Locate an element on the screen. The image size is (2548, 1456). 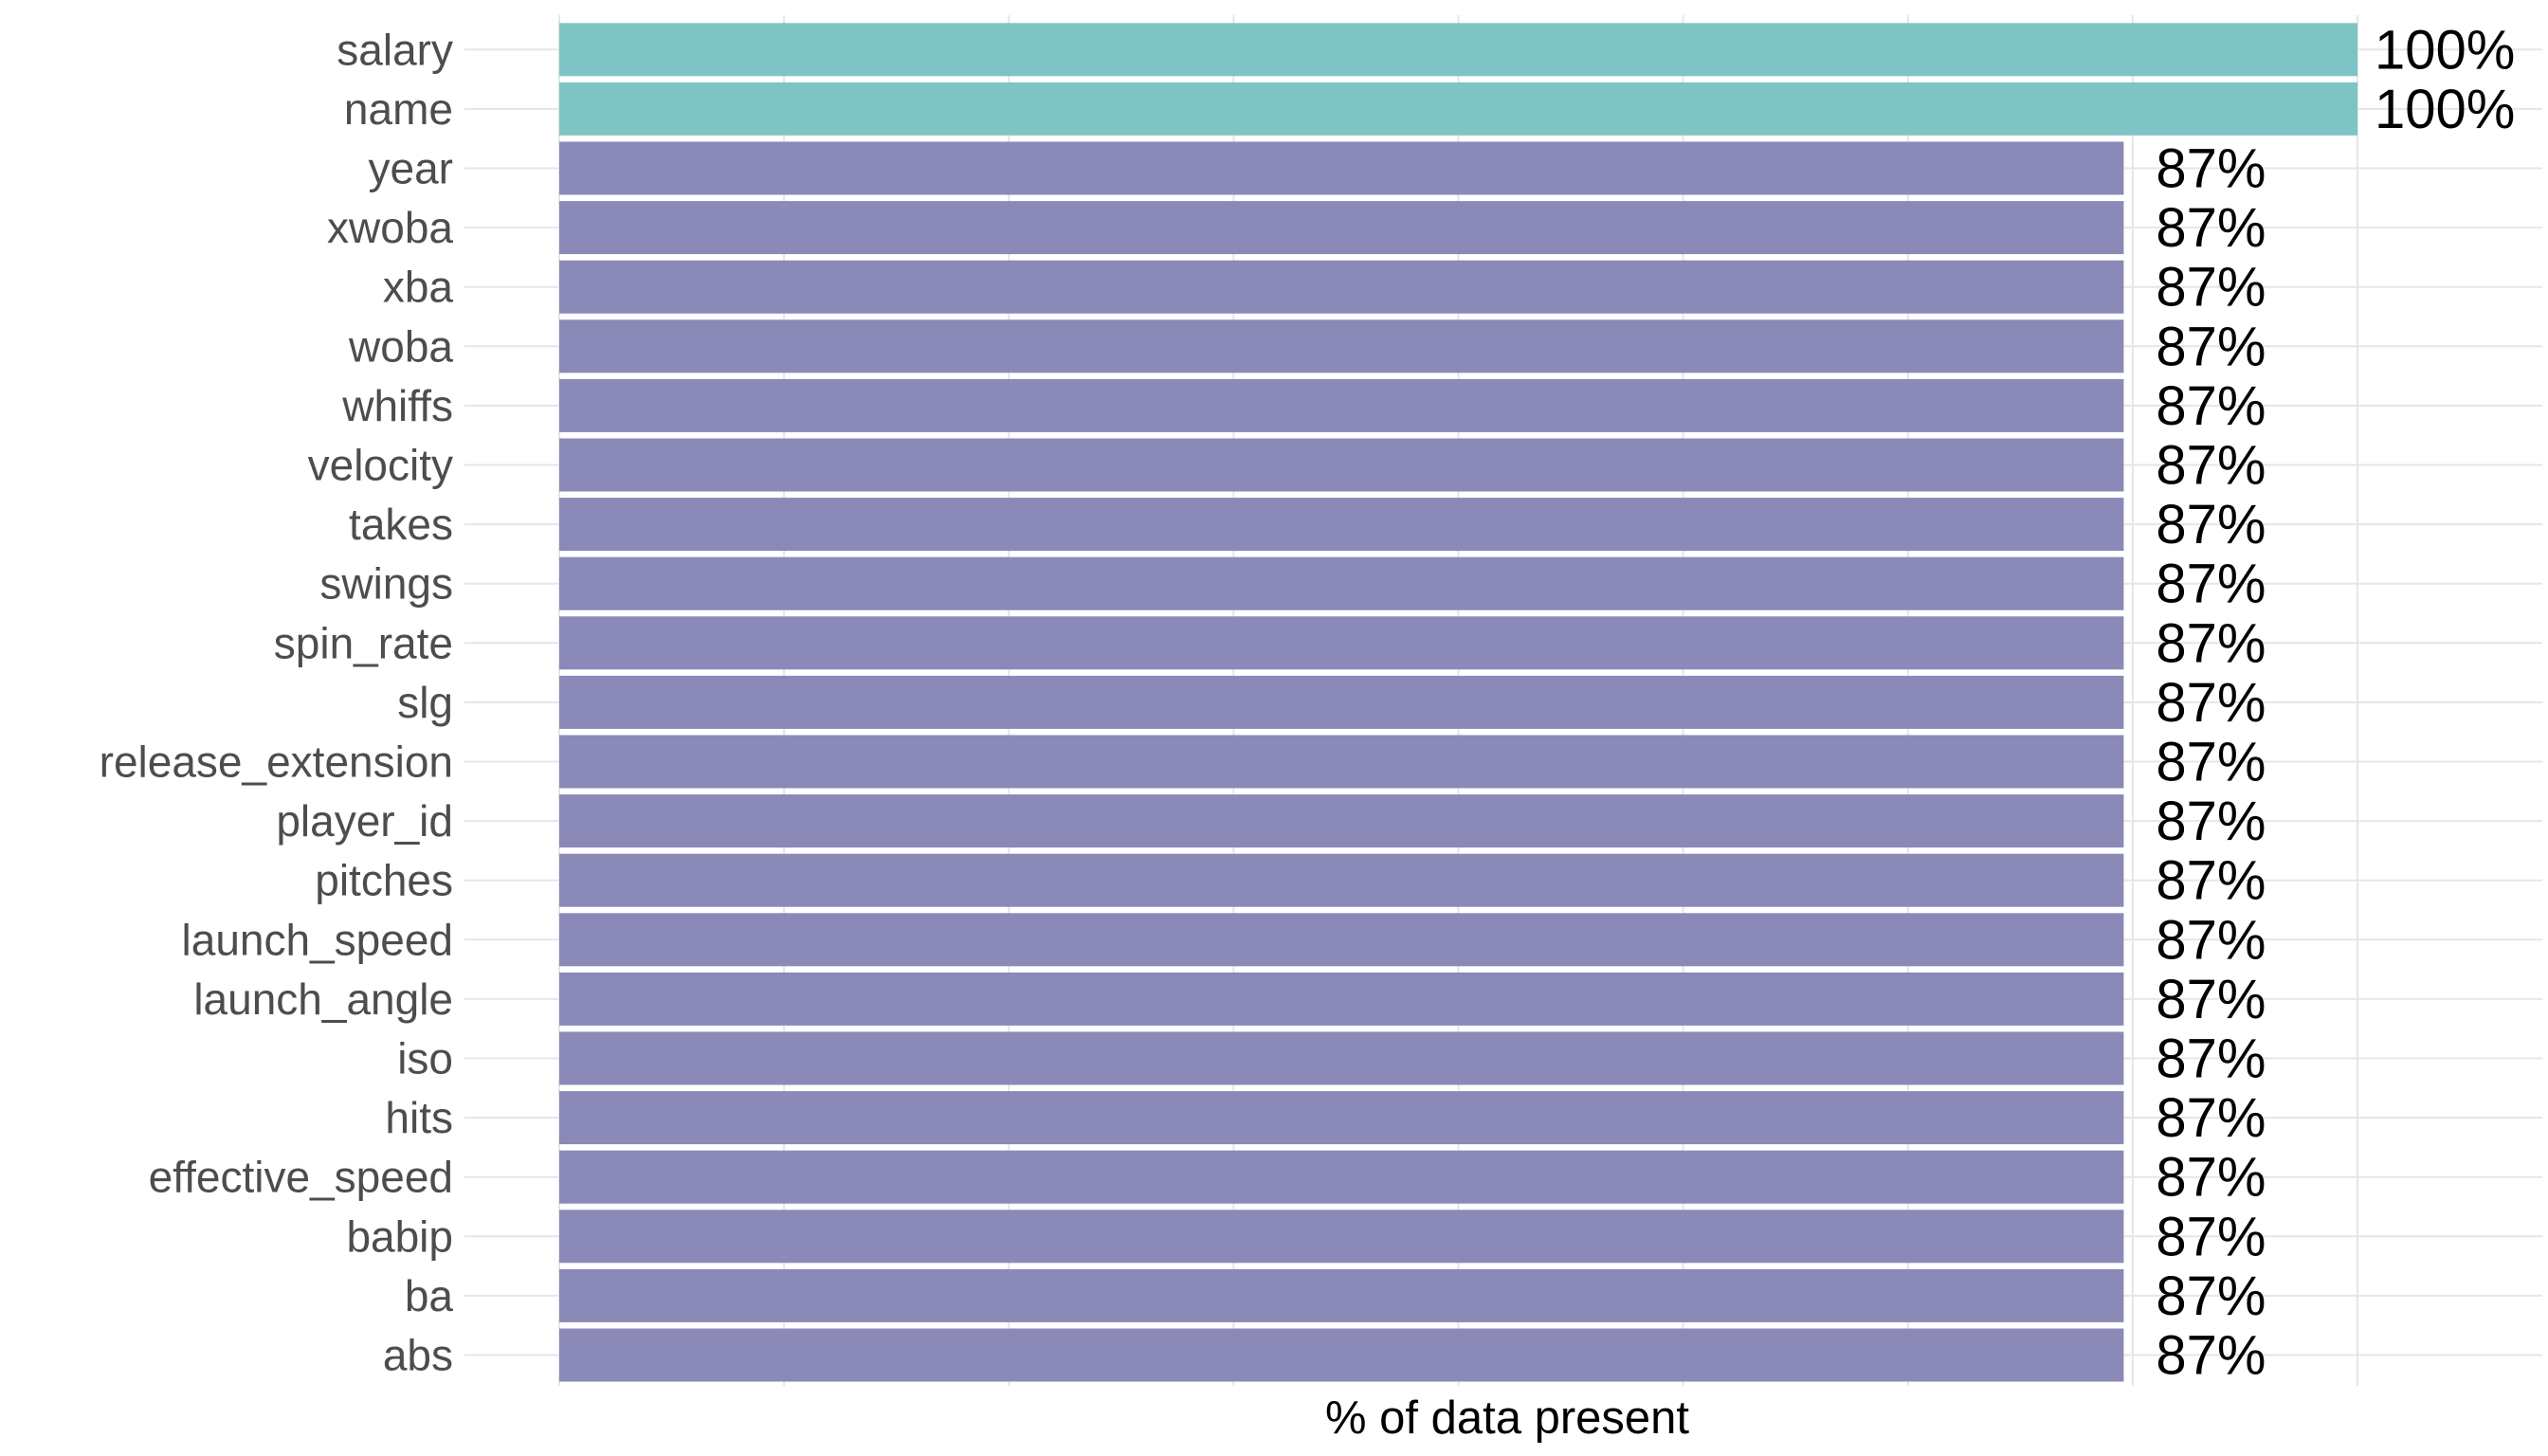
y-tick-label: swings is located at coordinates (386, 584).